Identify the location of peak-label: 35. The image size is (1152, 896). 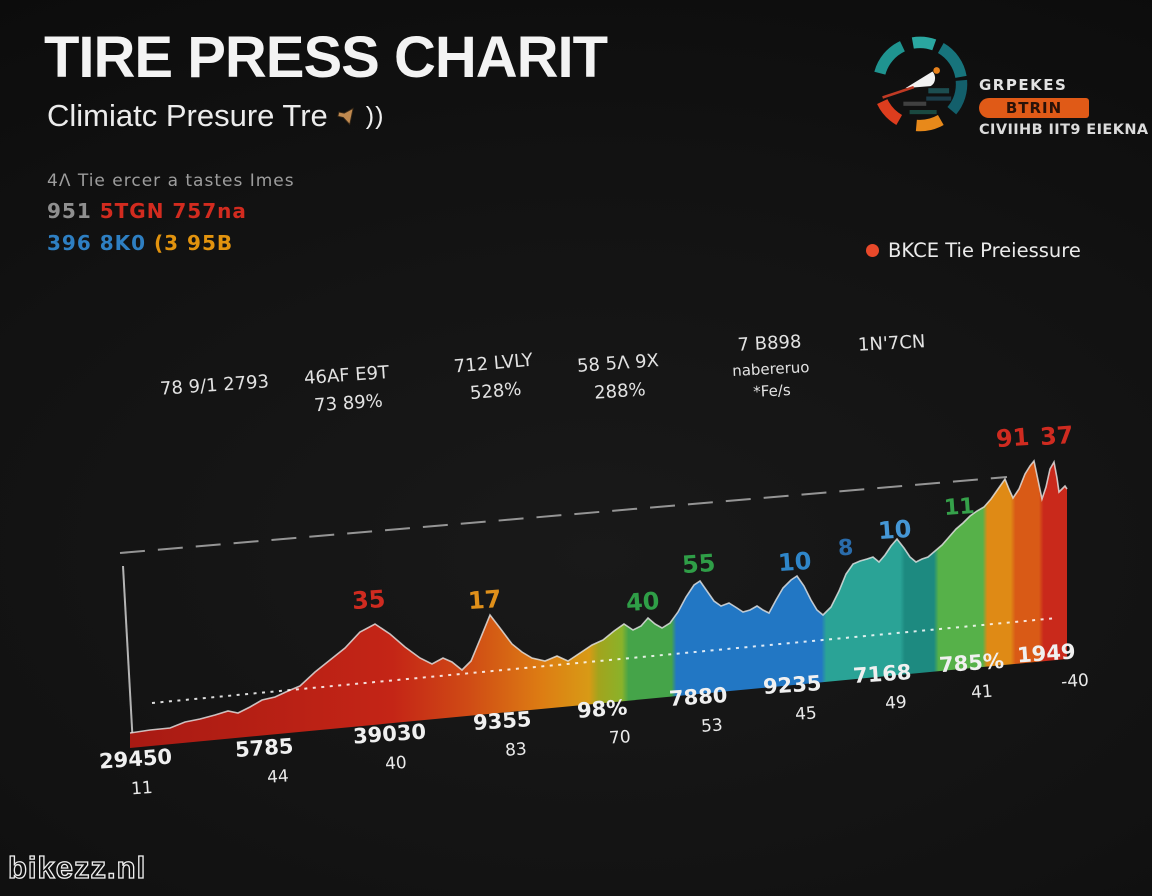
(369, 600).